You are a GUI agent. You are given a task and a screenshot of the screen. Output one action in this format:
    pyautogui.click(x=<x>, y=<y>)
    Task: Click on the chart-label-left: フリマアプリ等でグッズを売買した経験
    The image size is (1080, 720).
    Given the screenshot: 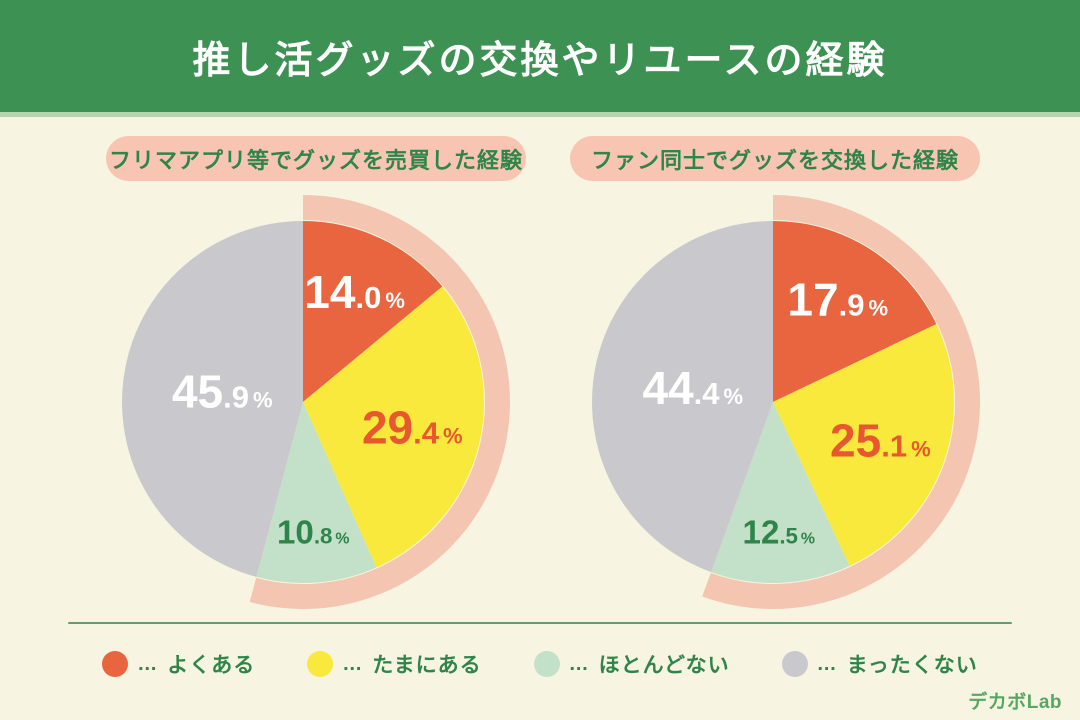 What is the action you would take?
    pyautogui.click(x=315, y=160)
    